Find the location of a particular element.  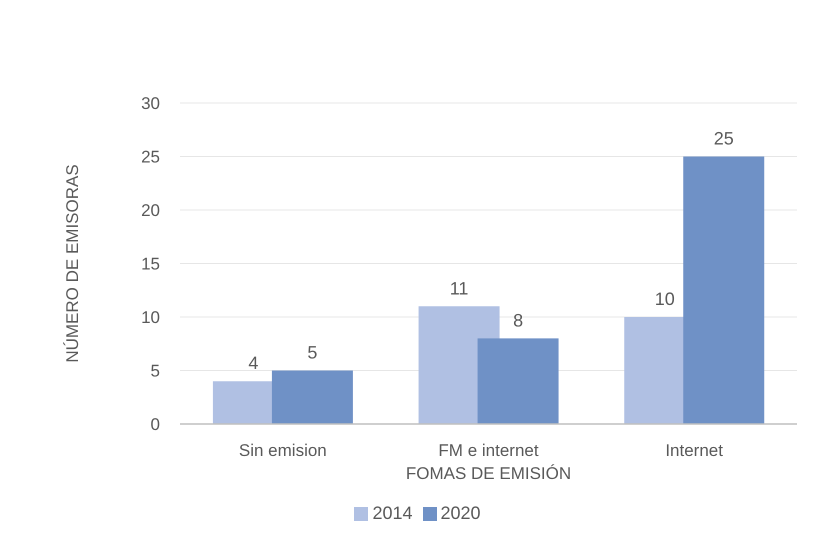

data-label: 8 is located at coordinates (518, 320).